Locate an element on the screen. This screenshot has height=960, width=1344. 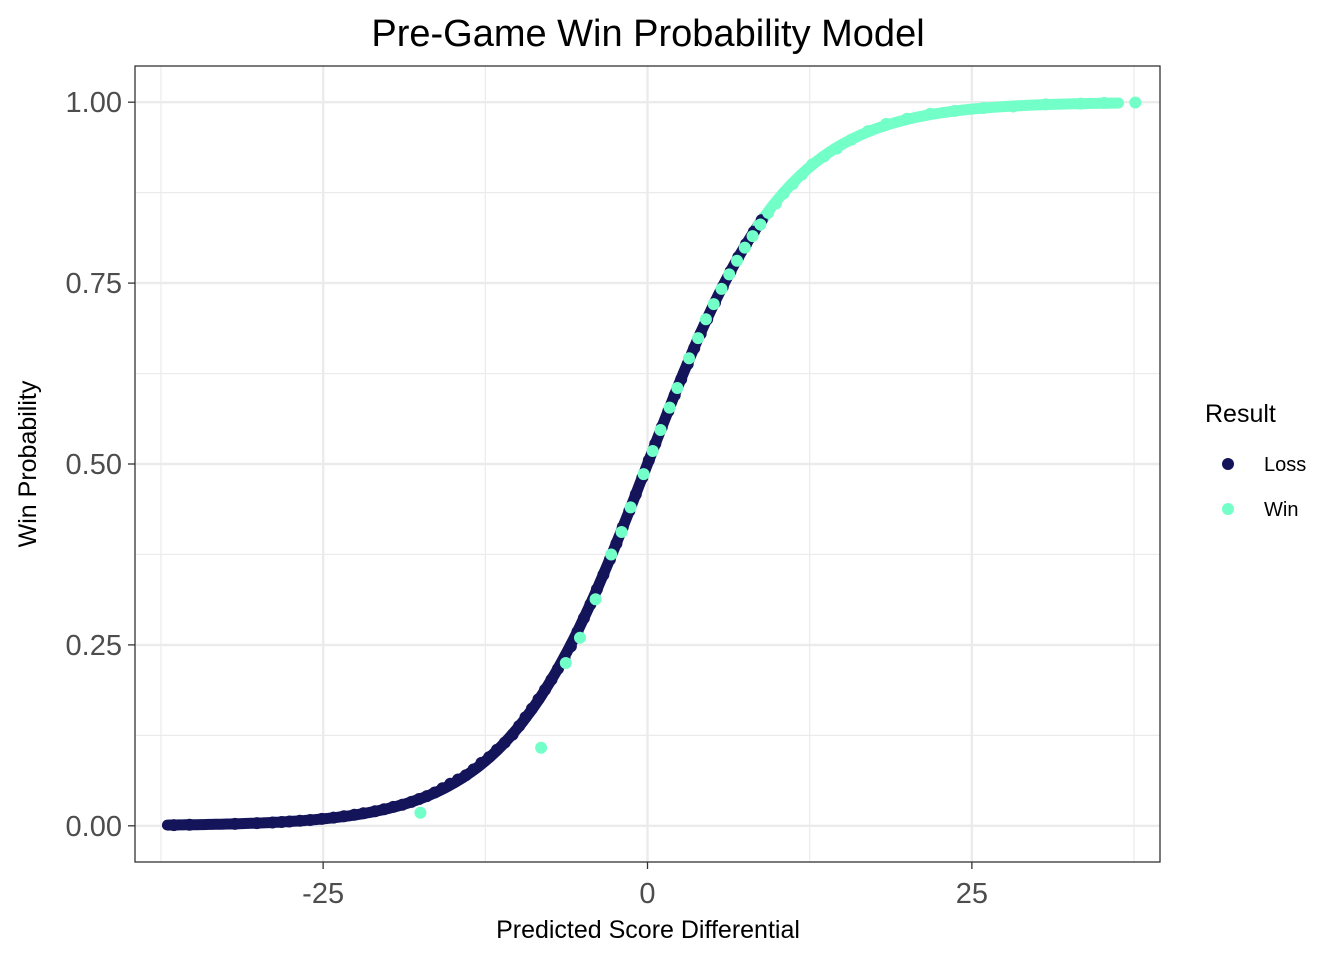
y-tick-label: 0.75 is located at coordinates (94, 284).